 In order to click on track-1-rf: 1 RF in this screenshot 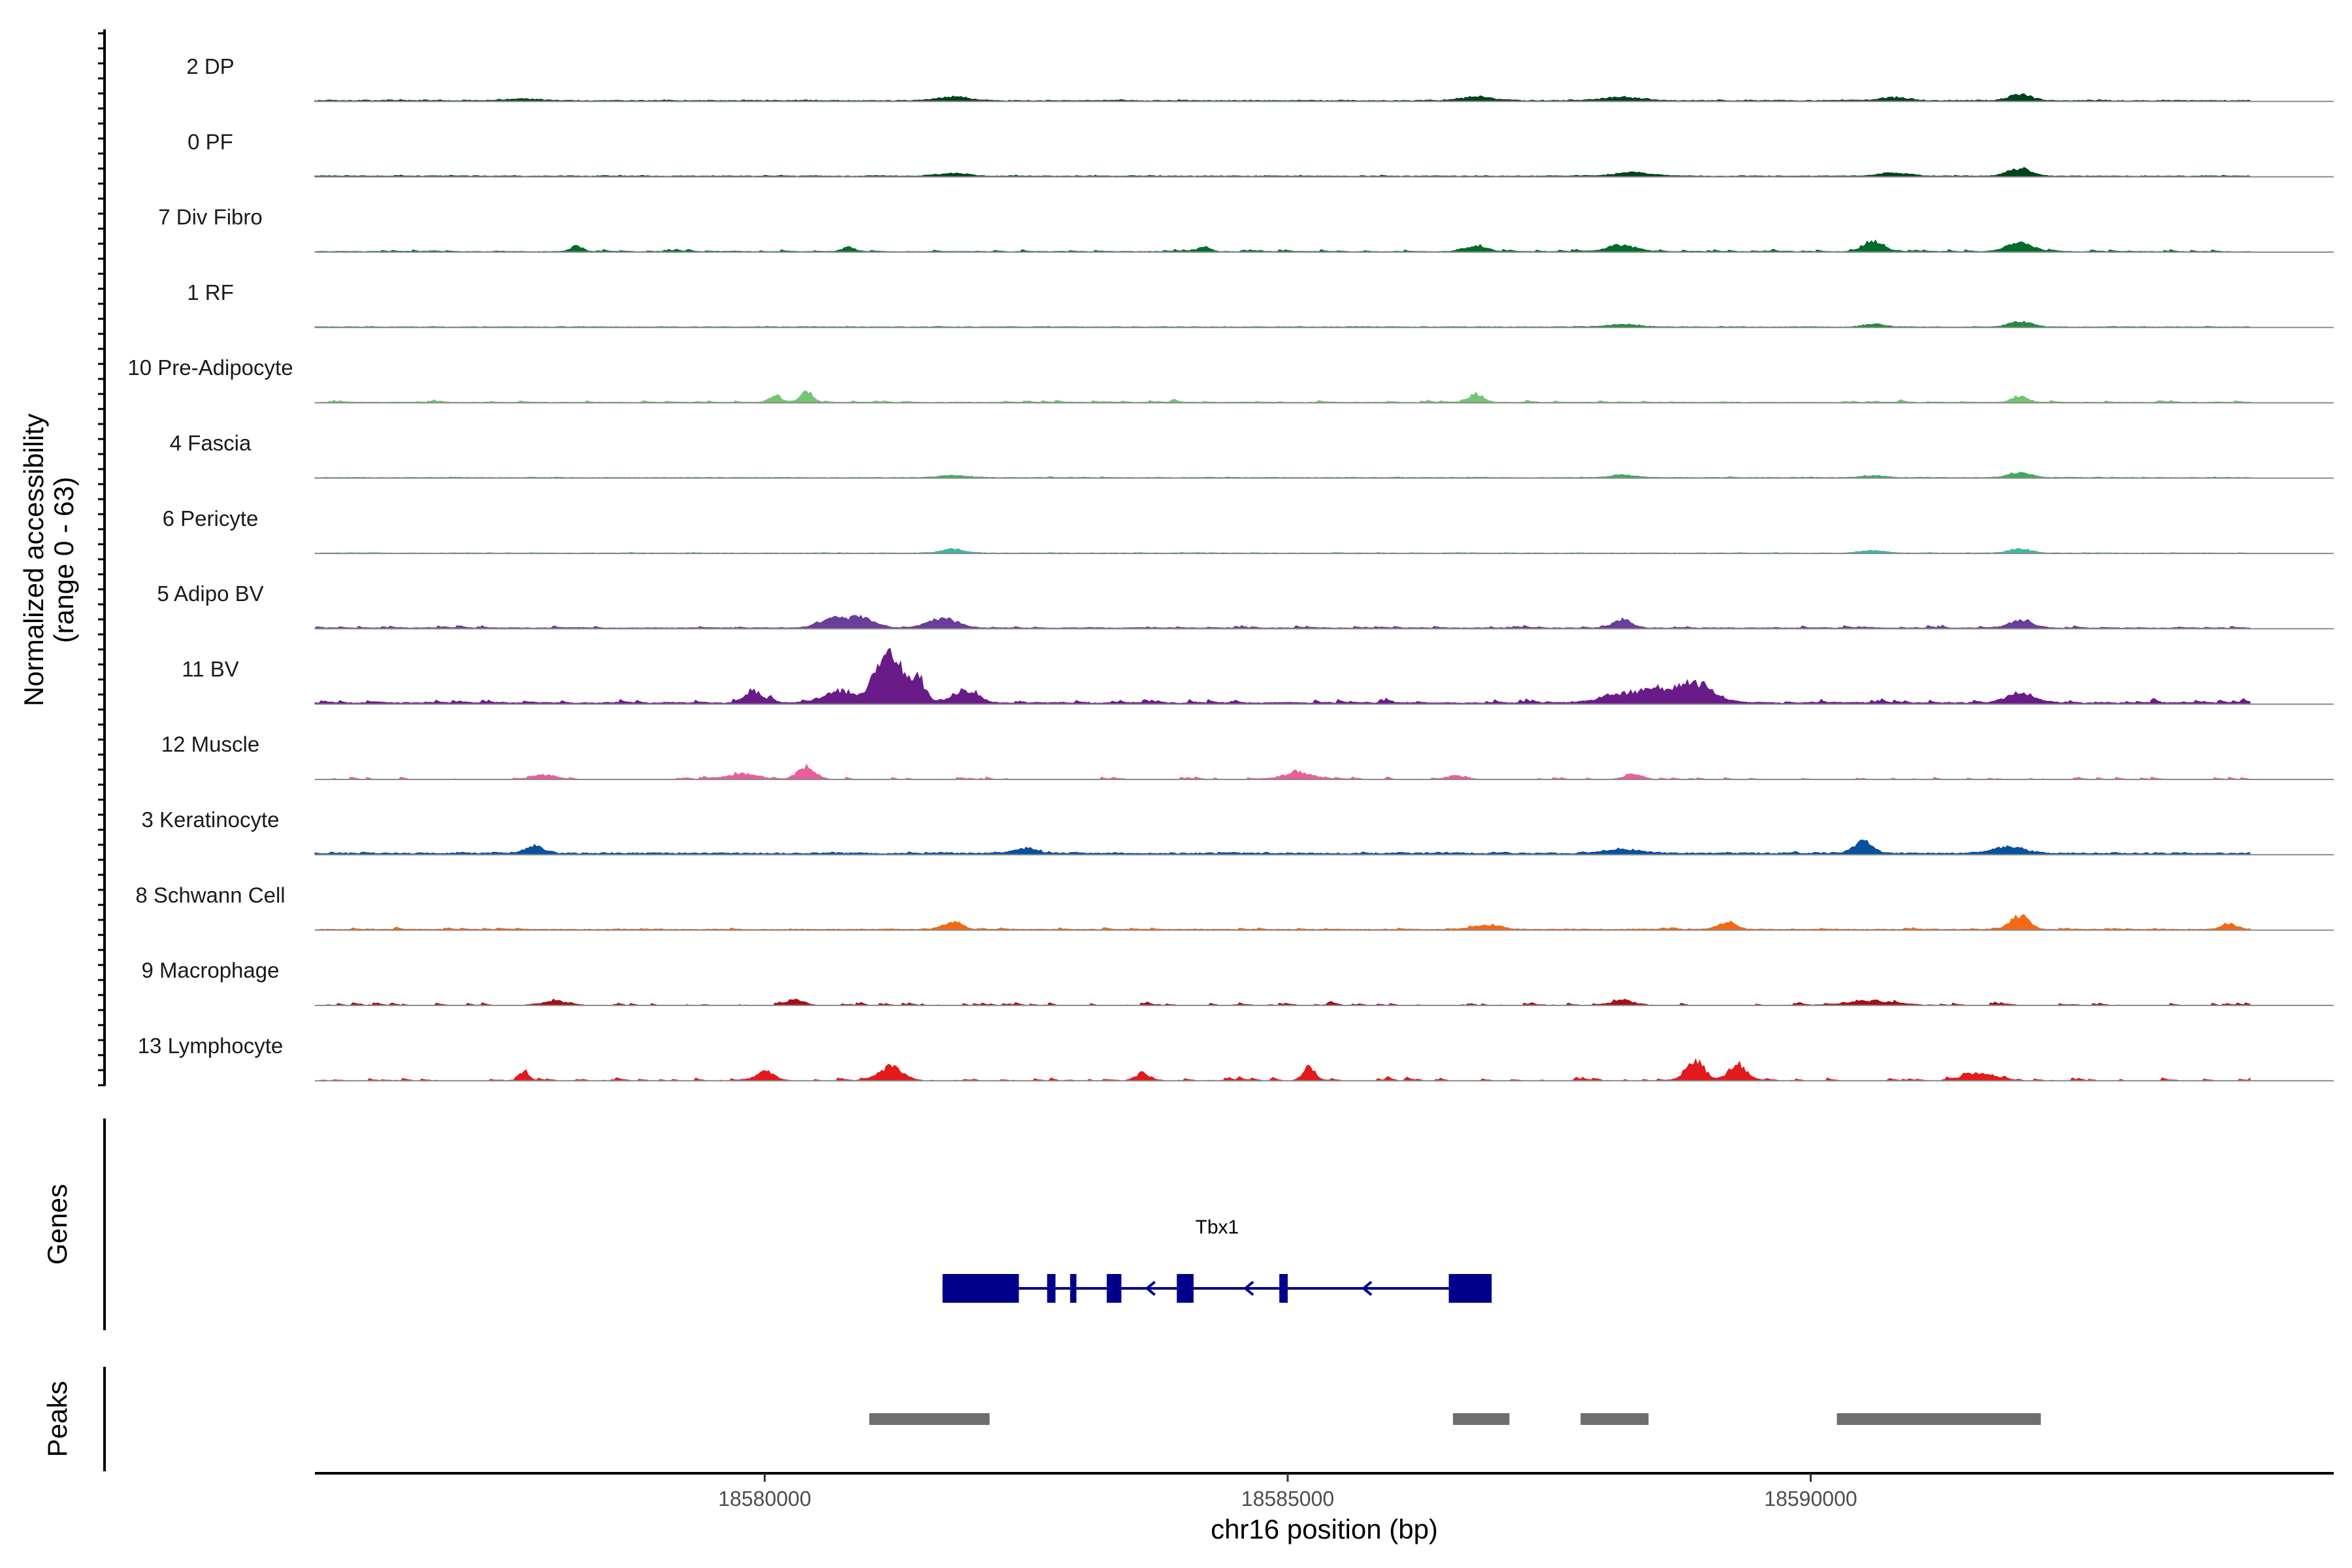, I will do `click(1260, 304)`.